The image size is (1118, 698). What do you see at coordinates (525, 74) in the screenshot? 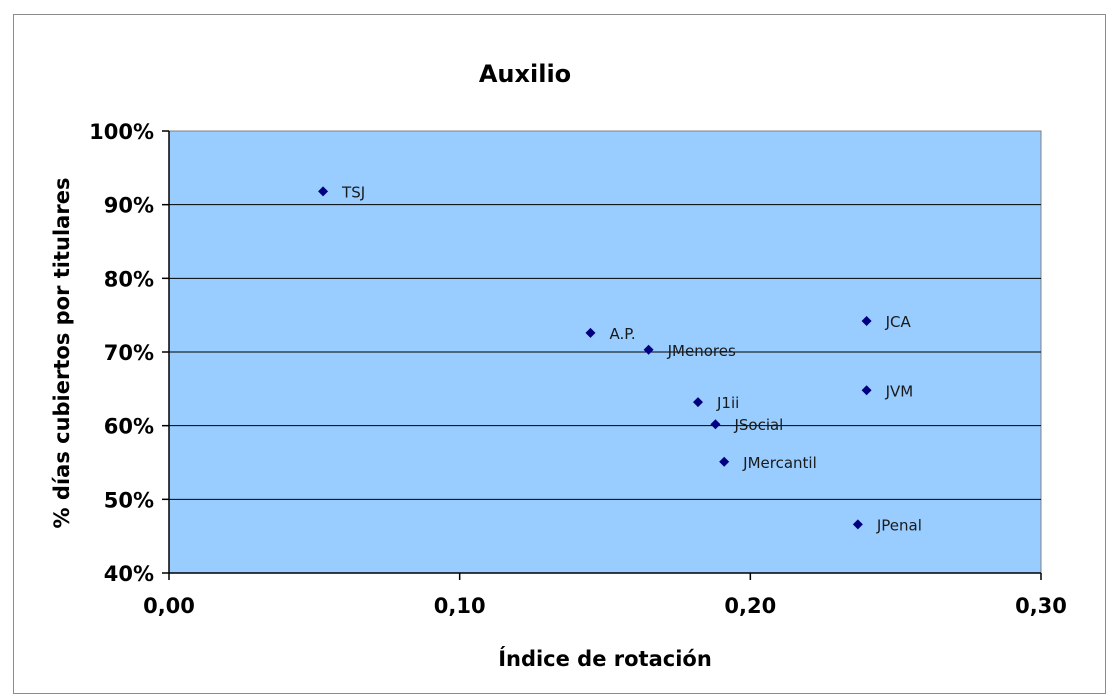
I see `chart-title: Auxilio` at bounding box center [525, 74].